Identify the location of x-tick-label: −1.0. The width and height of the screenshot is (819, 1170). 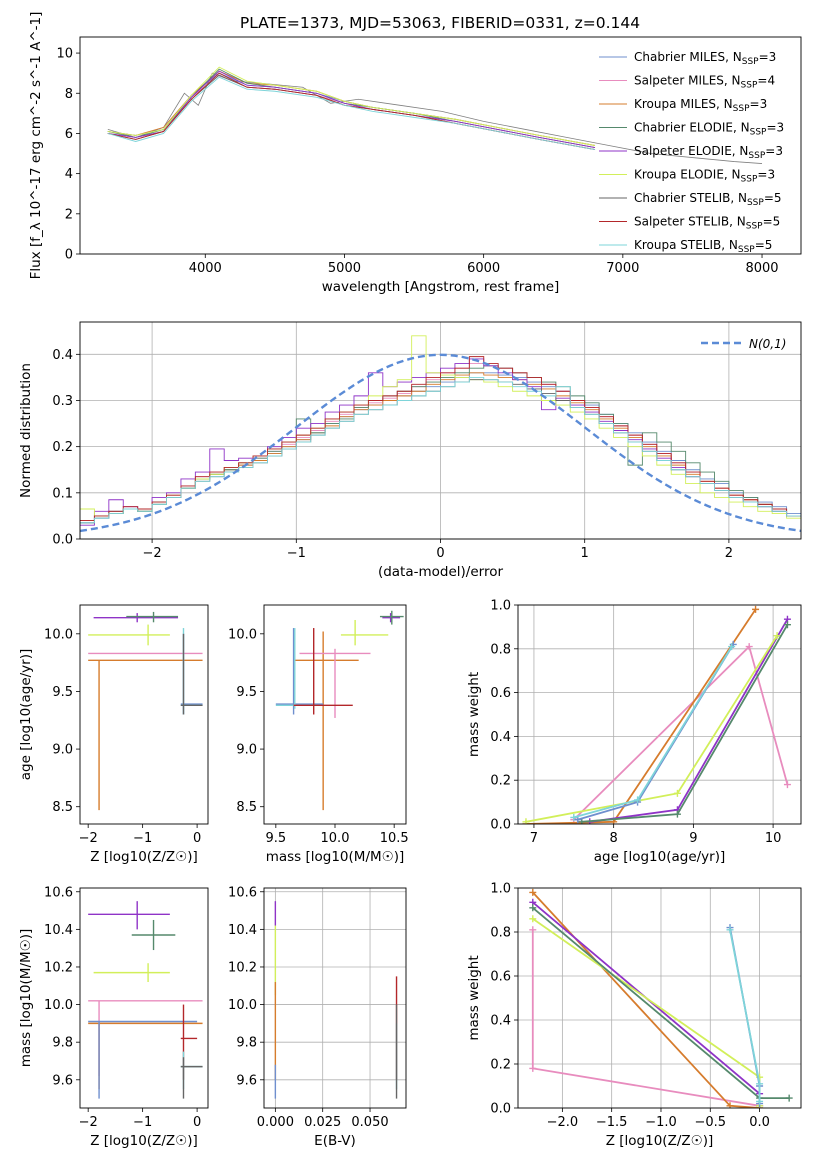
(661, 1122).